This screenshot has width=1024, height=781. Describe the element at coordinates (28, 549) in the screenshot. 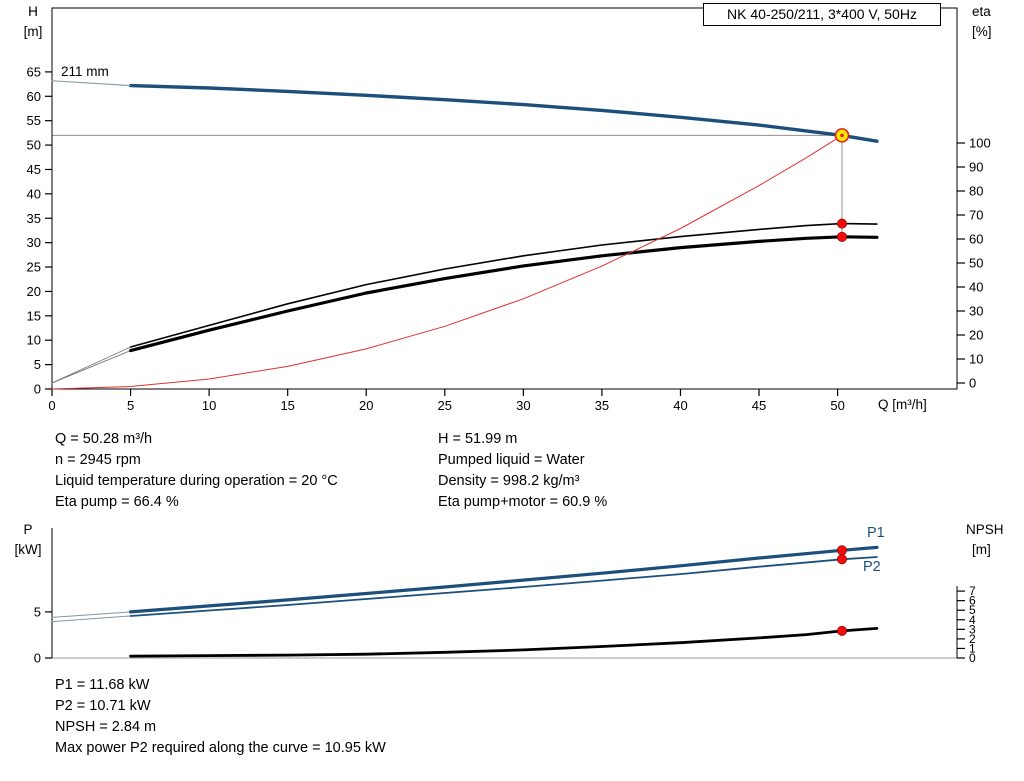

I see `p-axis-title-unit: [kW]` at that location.